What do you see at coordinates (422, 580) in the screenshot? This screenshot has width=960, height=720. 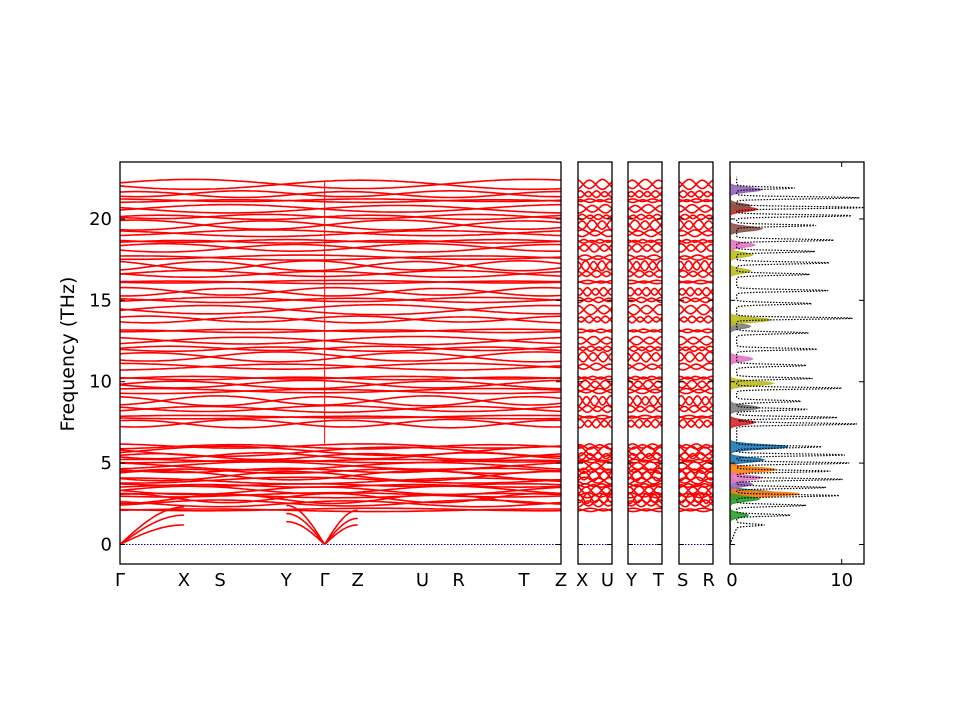 I see `high-symmetry-label: U` at bounding box center [422, 580].